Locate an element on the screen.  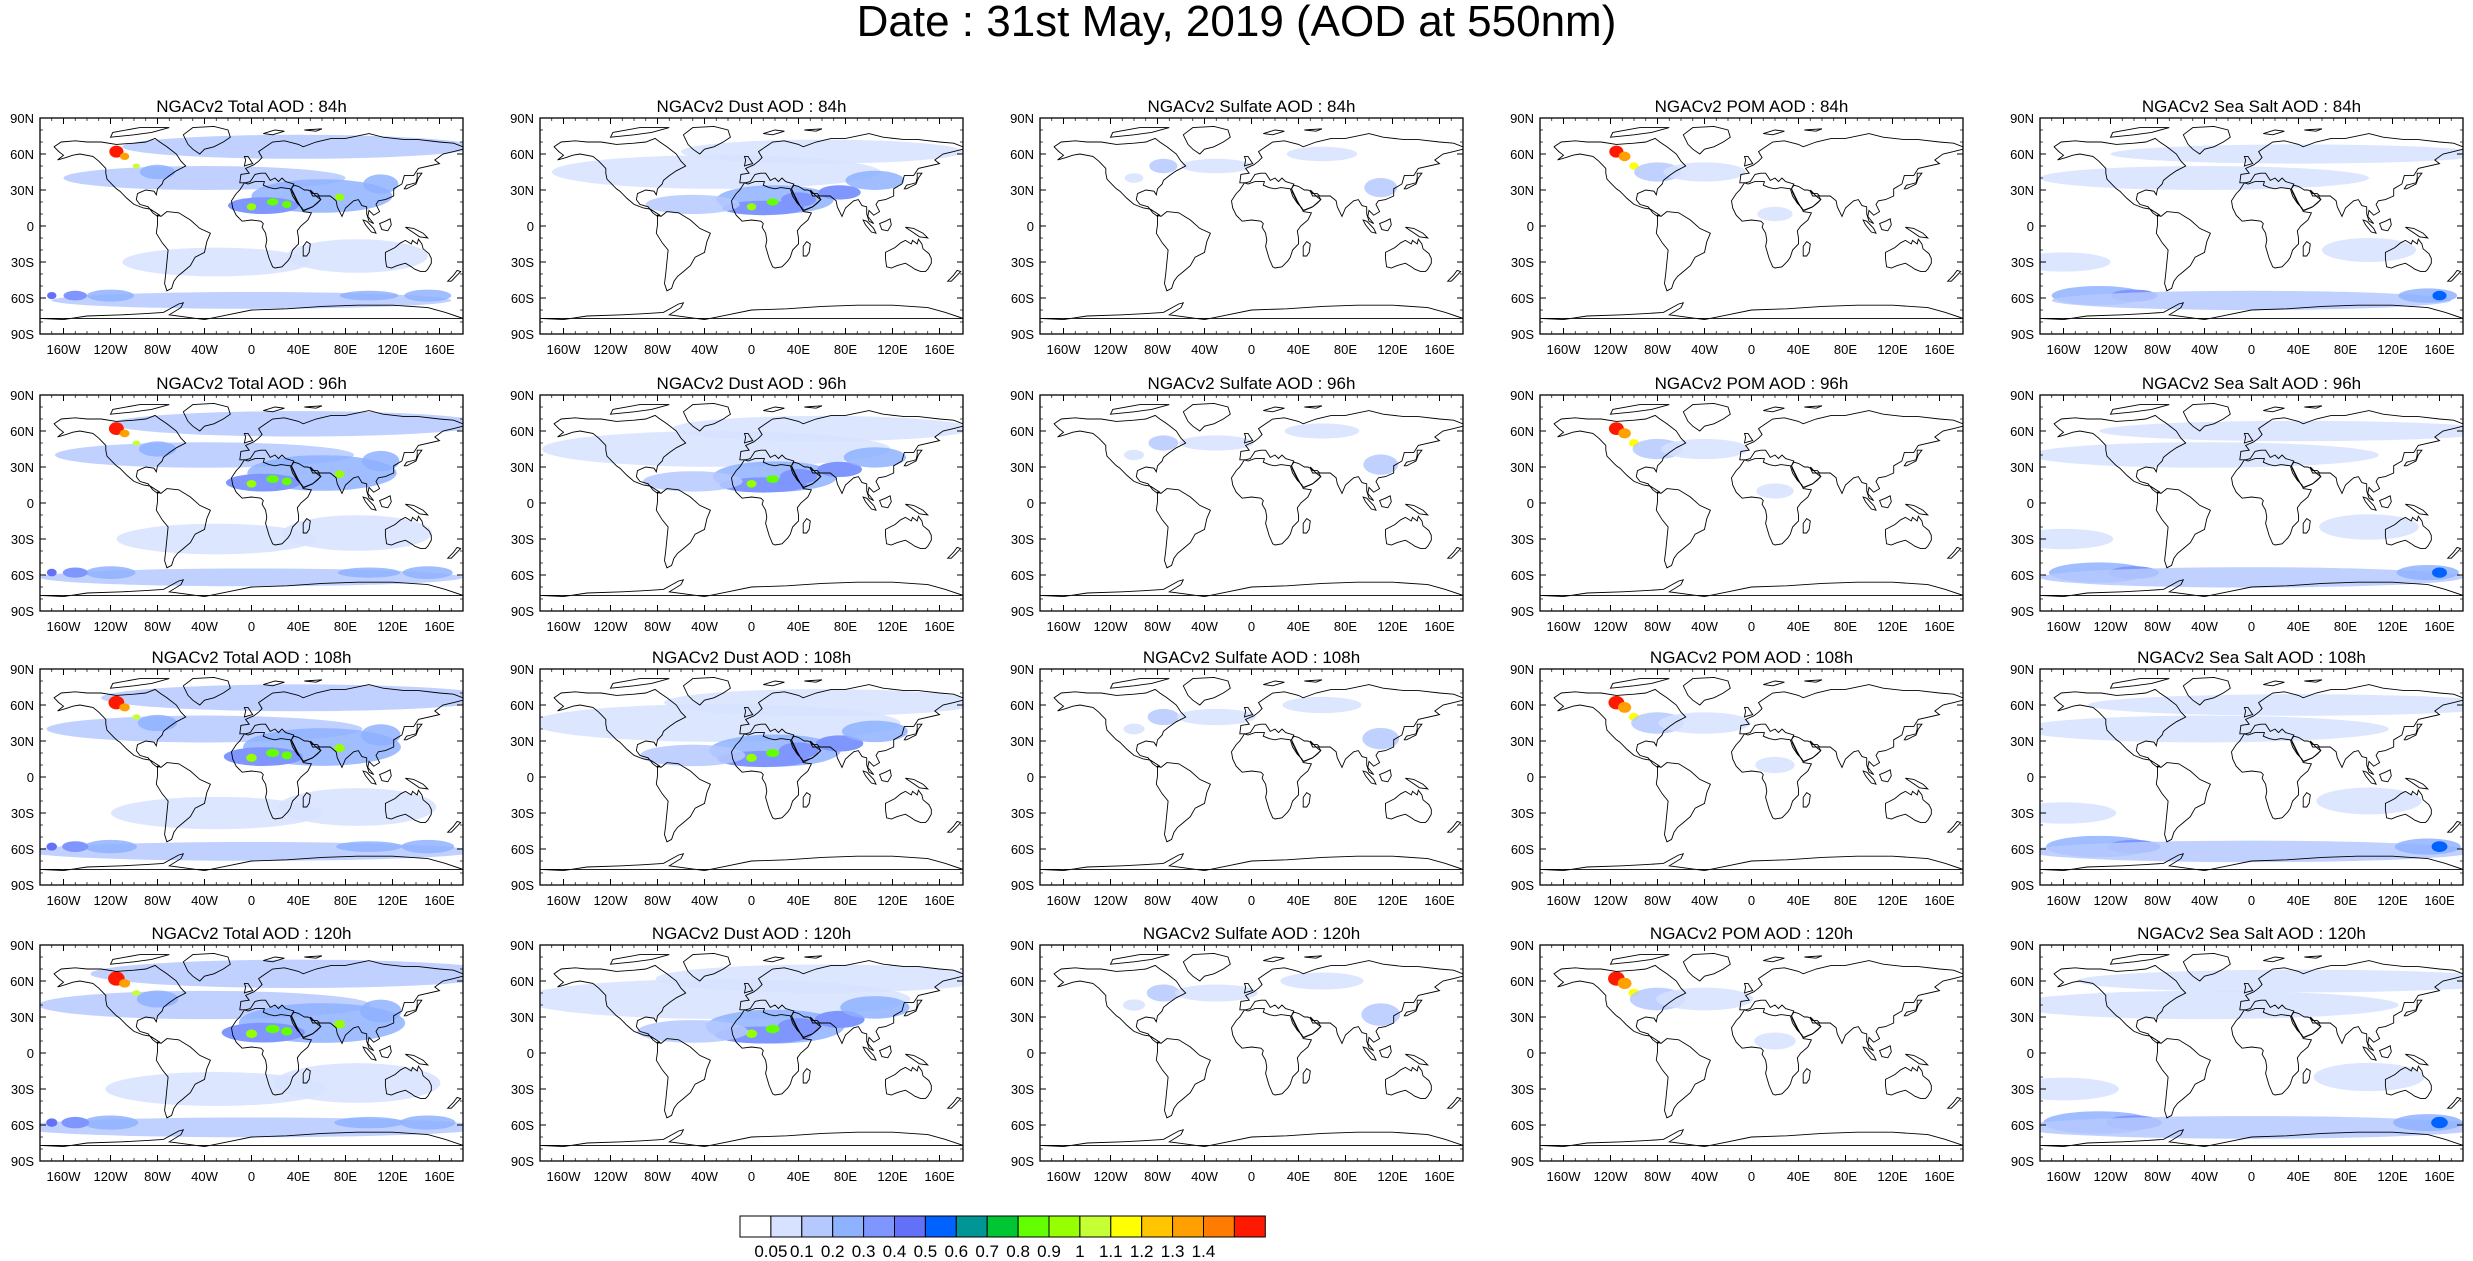
lat-tick-label: 30N is located at coordinates (1522, 1017).